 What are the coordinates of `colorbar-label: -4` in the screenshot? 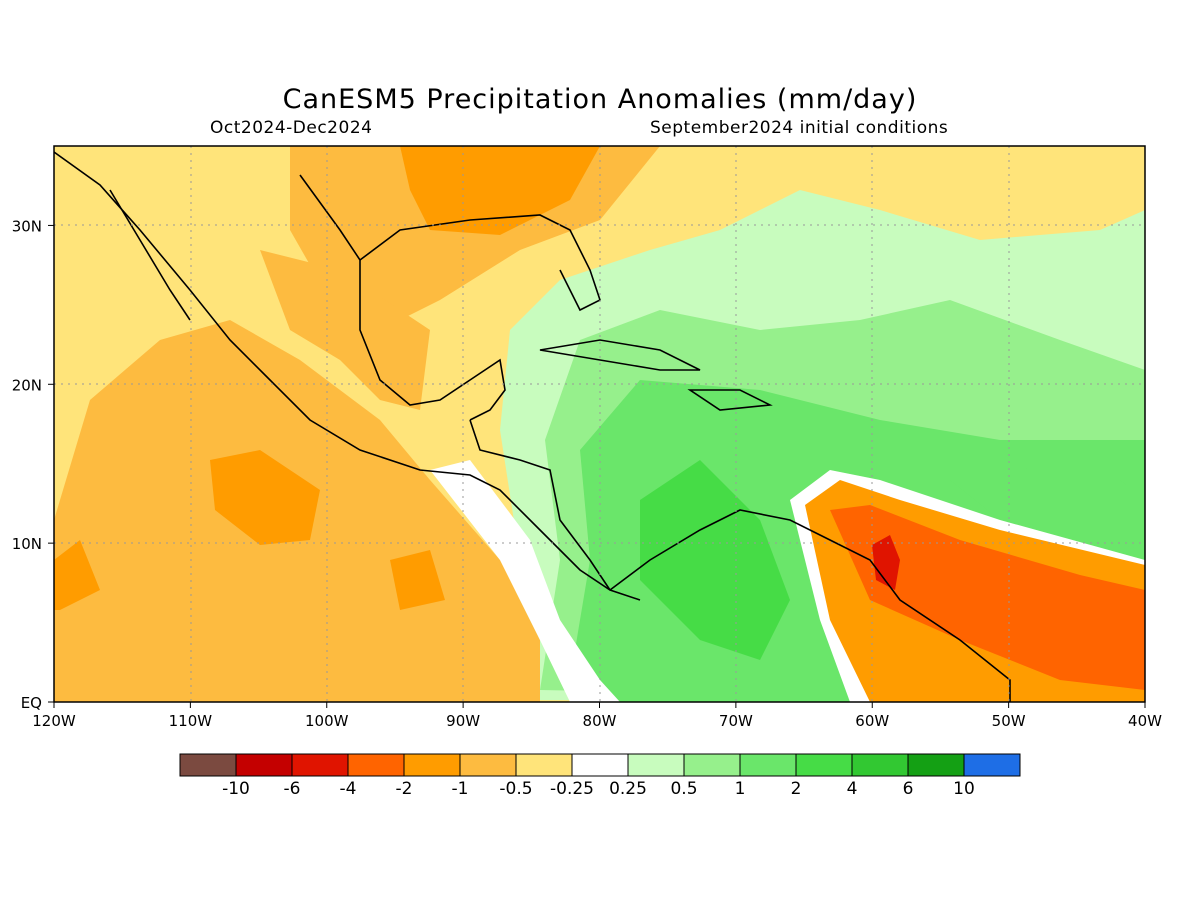 It's located at (348, 789).